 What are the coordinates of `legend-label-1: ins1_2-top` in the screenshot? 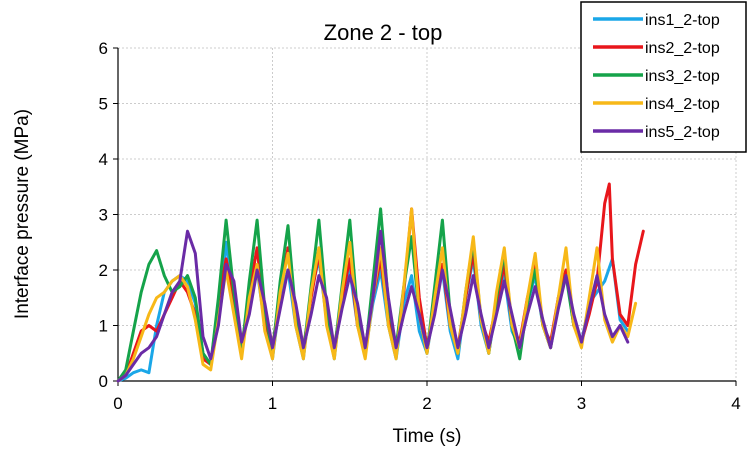 It's located at (682, 20).